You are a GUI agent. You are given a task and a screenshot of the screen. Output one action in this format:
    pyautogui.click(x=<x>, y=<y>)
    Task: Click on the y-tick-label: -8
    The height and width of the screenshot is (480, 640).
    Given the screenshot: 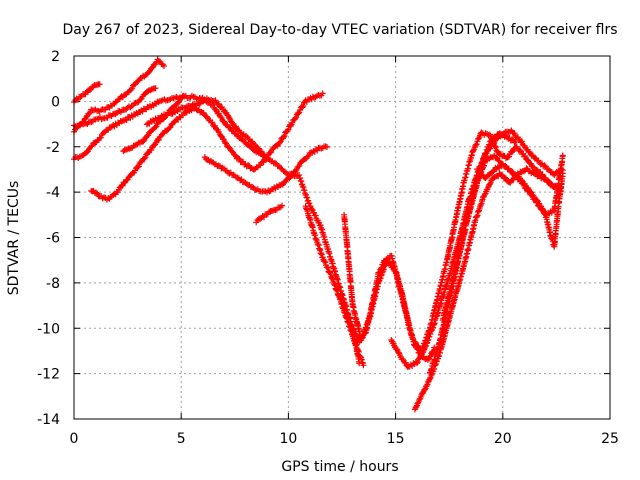 What is the action you would take?
    pyautogui.click(x=53, y=284)
    